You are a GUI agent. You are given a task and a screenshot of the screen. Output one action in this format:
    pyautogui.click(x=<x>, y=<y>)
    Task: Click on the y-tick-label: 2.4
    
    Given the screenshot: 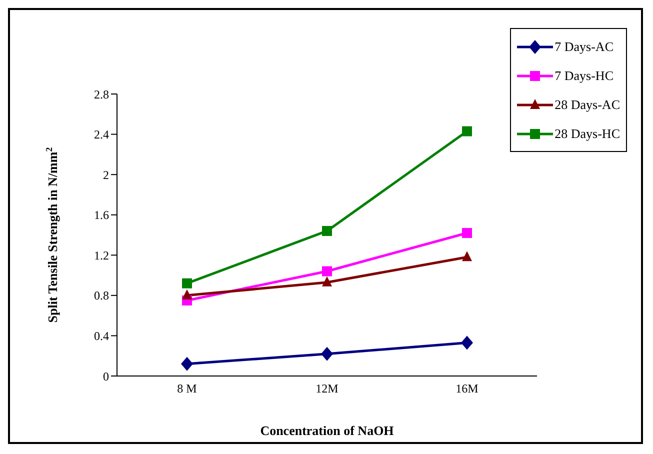 What is the action you would take?
    pyautogui.click(x=101, y=135)
    